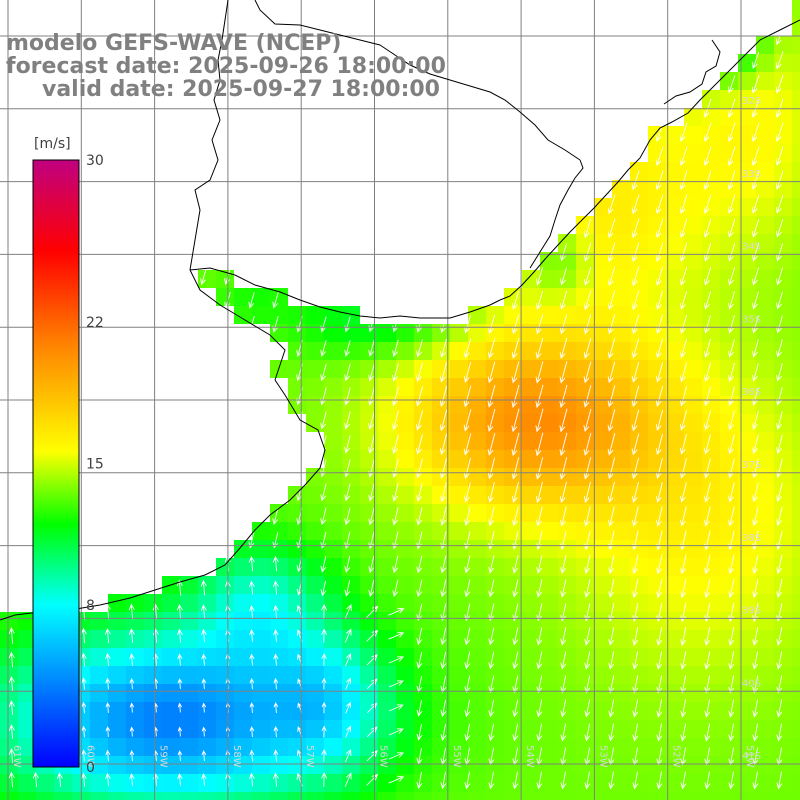  Describe the element at coordinates (383, 756) in the screenshot. I see `longitude-labels: 61W 60W 59W 58W 57W 56W 55W 54W 53W 52W 51W` at that location.